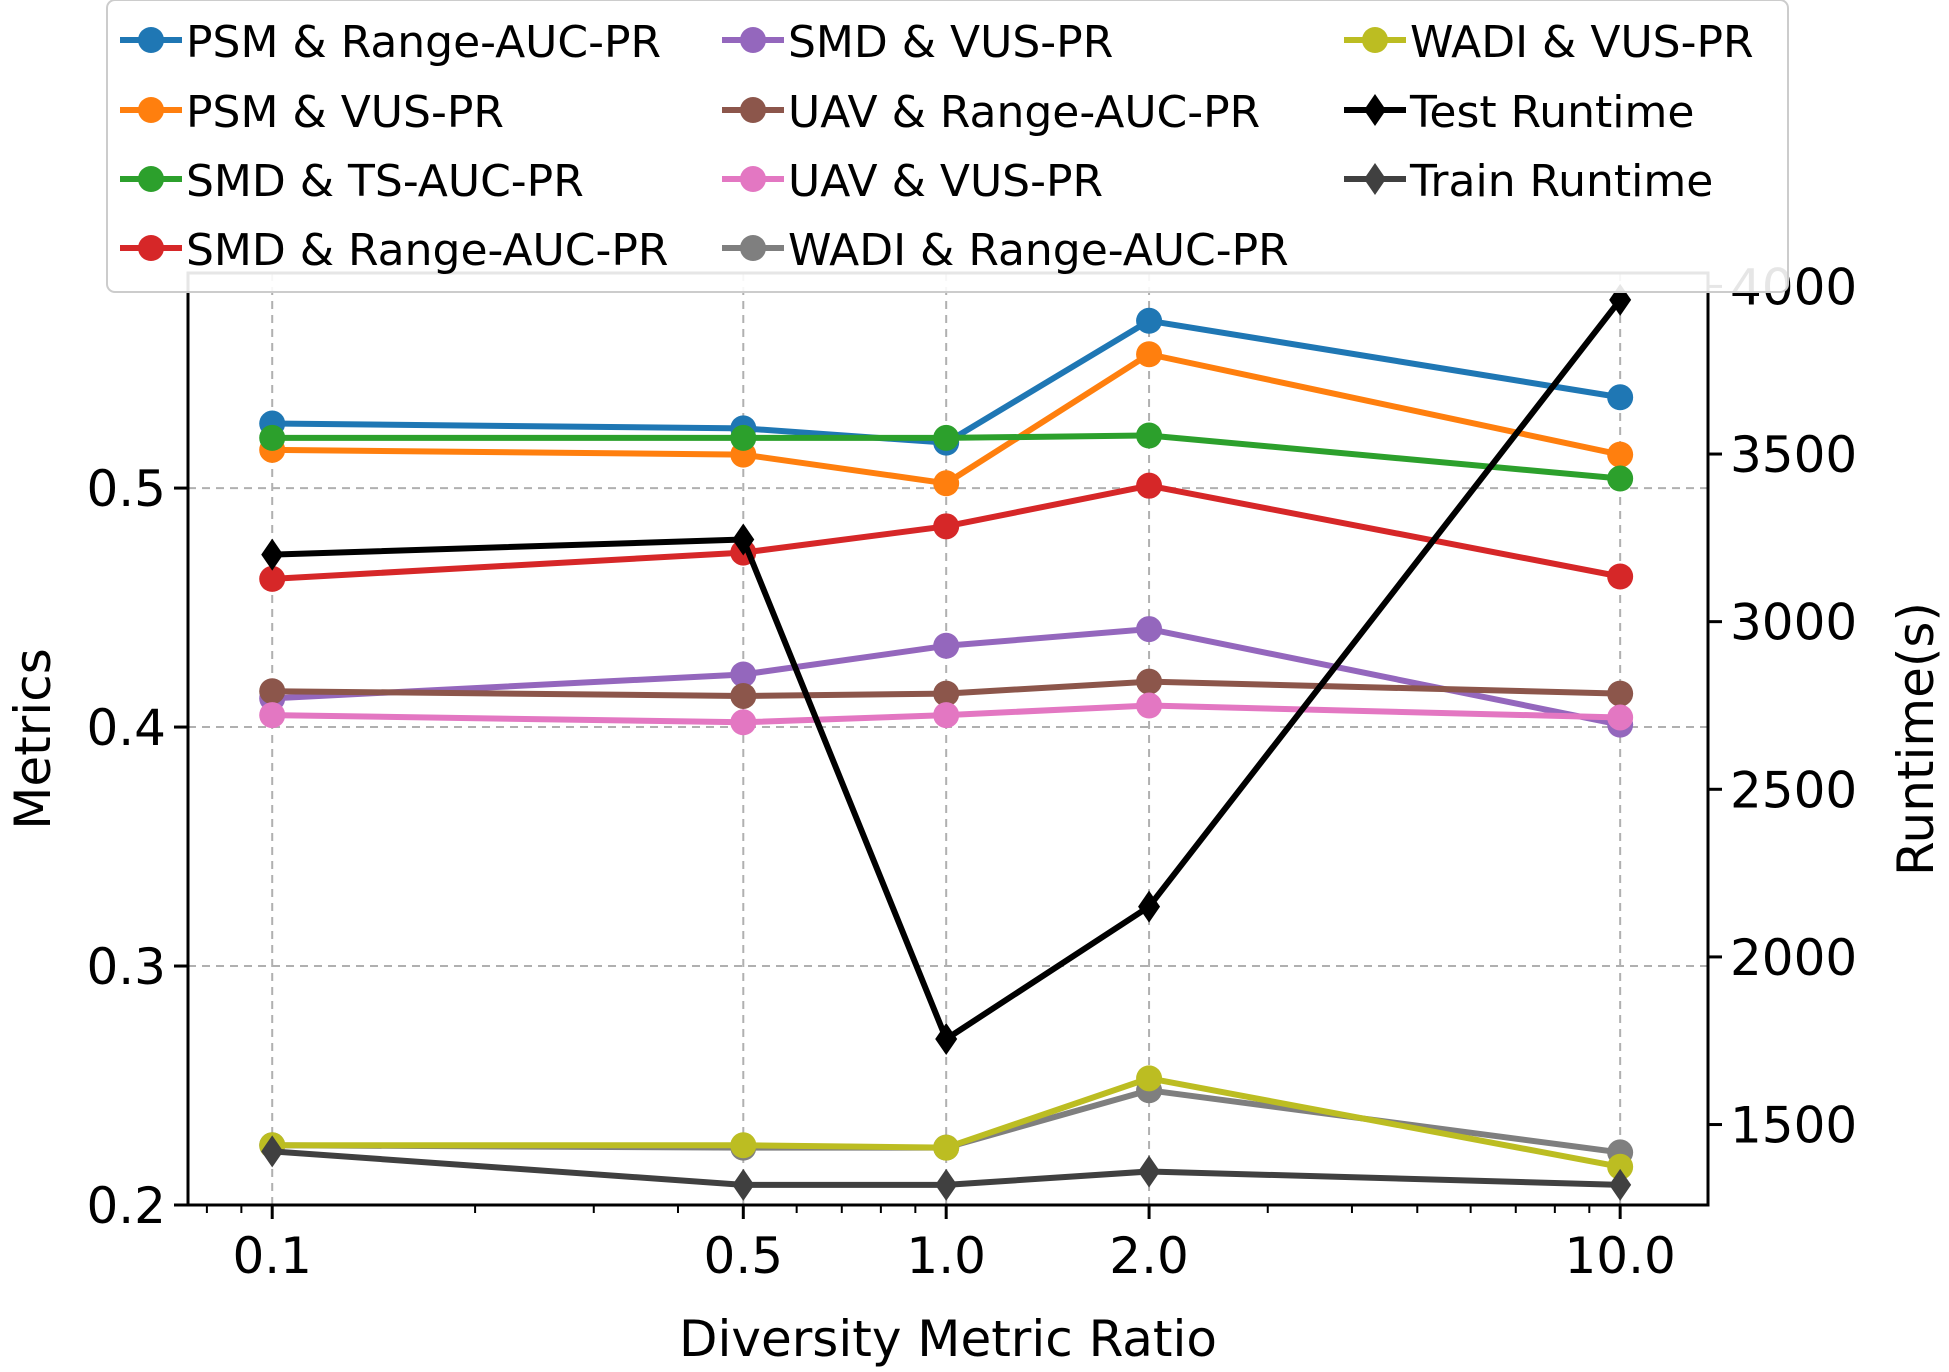 The height and width of the screenshot is (1372, 1949). I want to click on y-axis-label: Metrics, so click(33, 739).